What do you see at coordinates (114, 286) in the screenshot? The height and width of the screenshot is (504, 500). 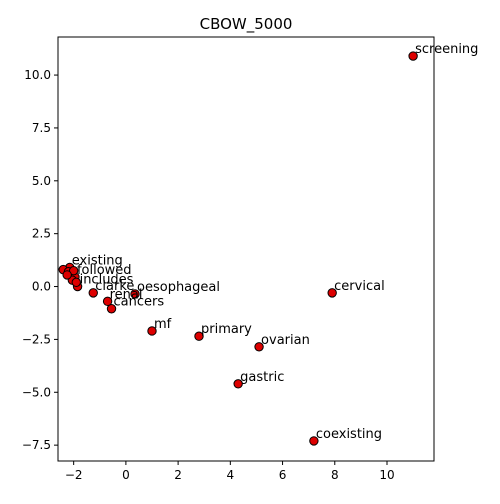 I see `point-label: clarke` at bounding box center [114, 286].